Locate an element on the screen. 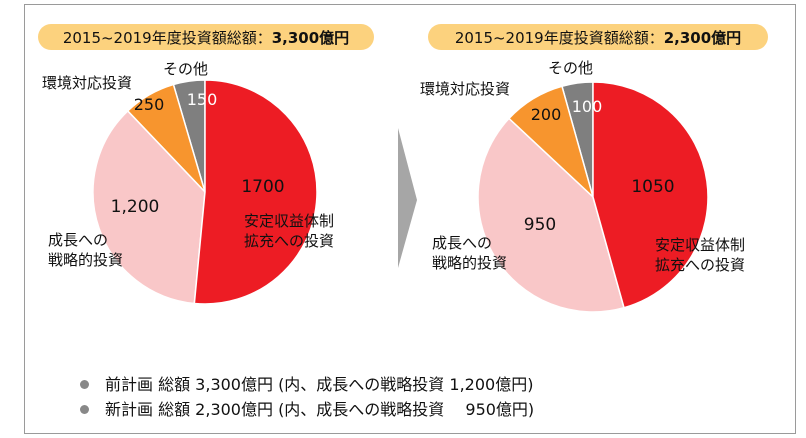 Image resolution: width=806 pixels, height=438 pixels. chart-title-right: 2015~2019年度投資額総額： 2,300億円 is located at coordinates (598, 37).